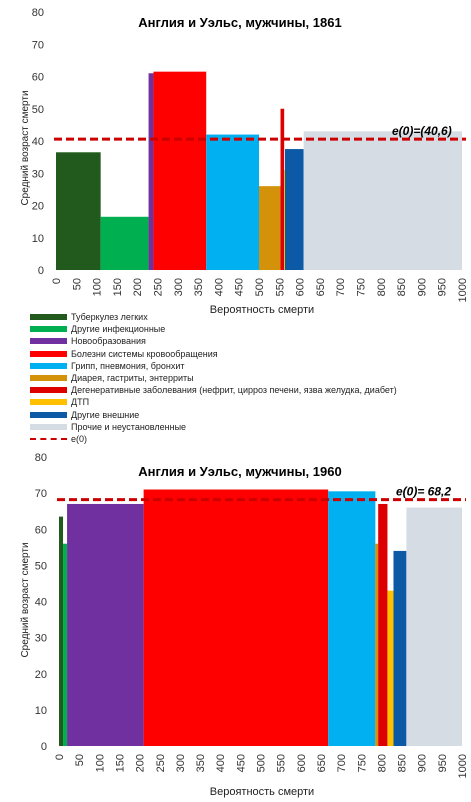 This screenshot has height=802, width=471. Describe the element at coordinates (109, 317) in the screenshot. I see `legend-label: Туберкулез легких` at that location.